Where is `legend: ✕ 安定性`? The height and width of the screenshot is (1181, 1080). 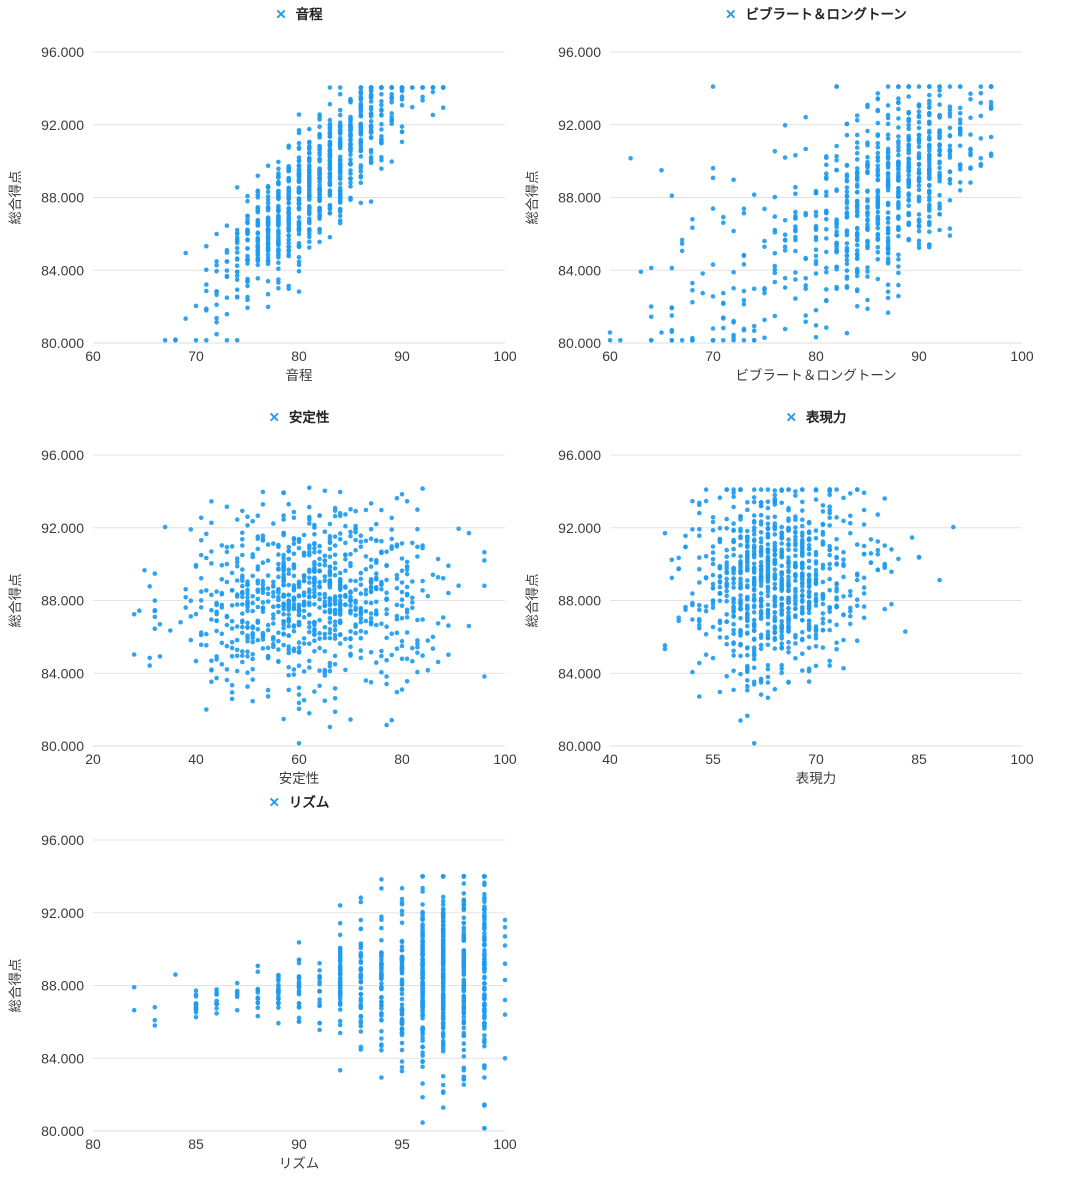 legend: ✕ 安定性 is located at coordinates (299, 417).